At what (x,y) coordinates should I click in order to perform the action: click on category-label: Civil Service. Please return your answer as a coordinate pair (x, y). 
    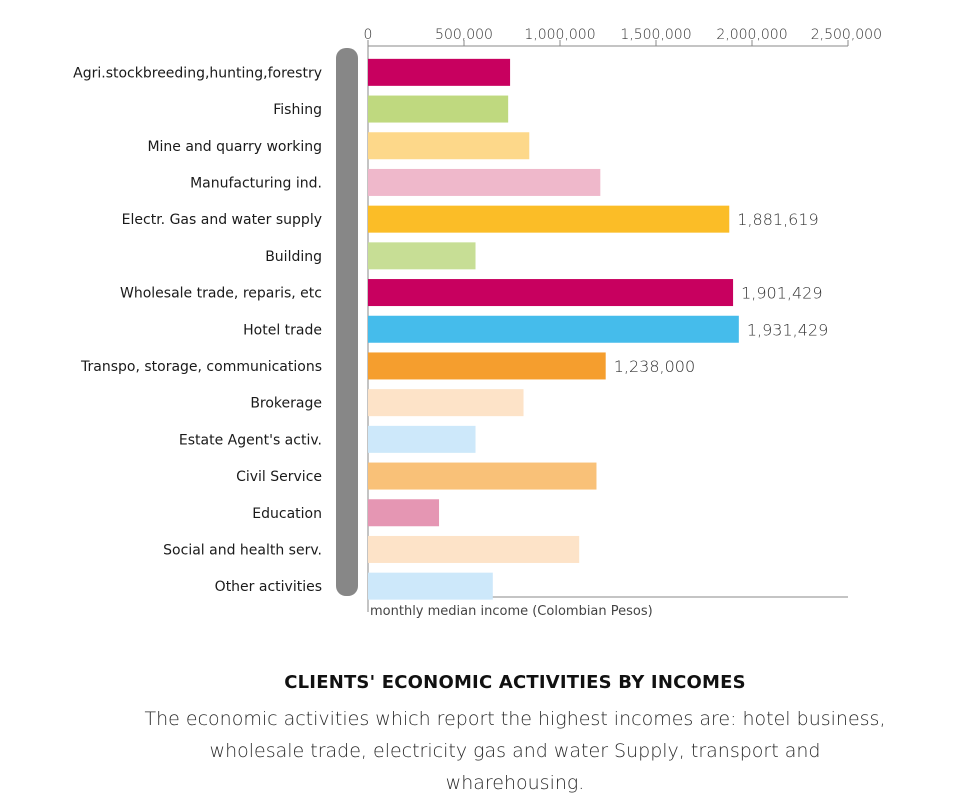
    Looking at the image, I should click on (279, 477).